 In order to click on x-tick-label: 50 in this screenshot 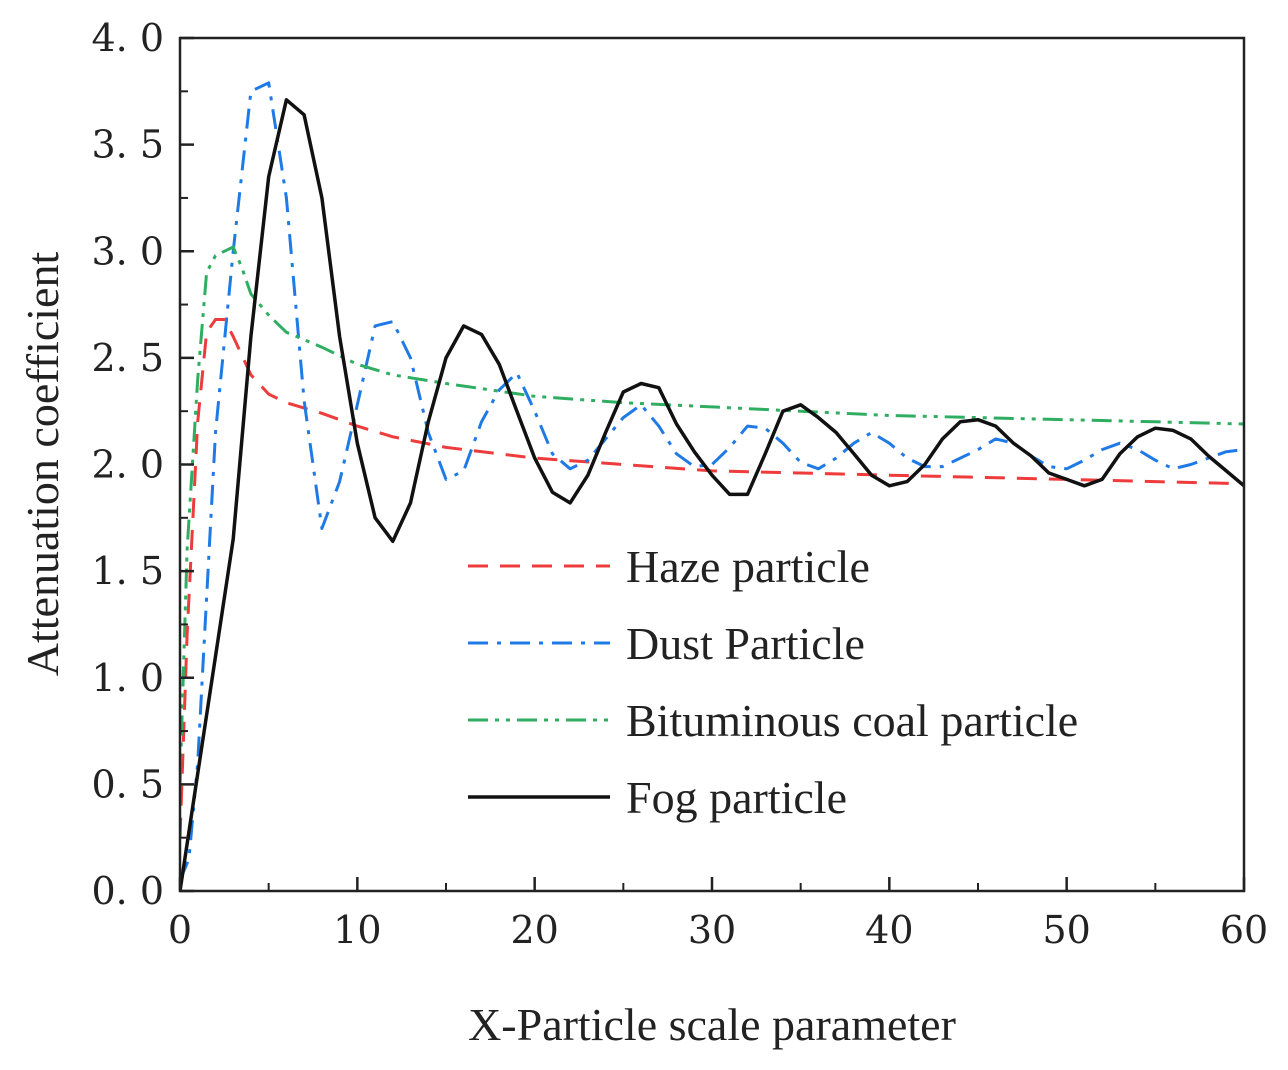, I will do `click(1066, 930)`.